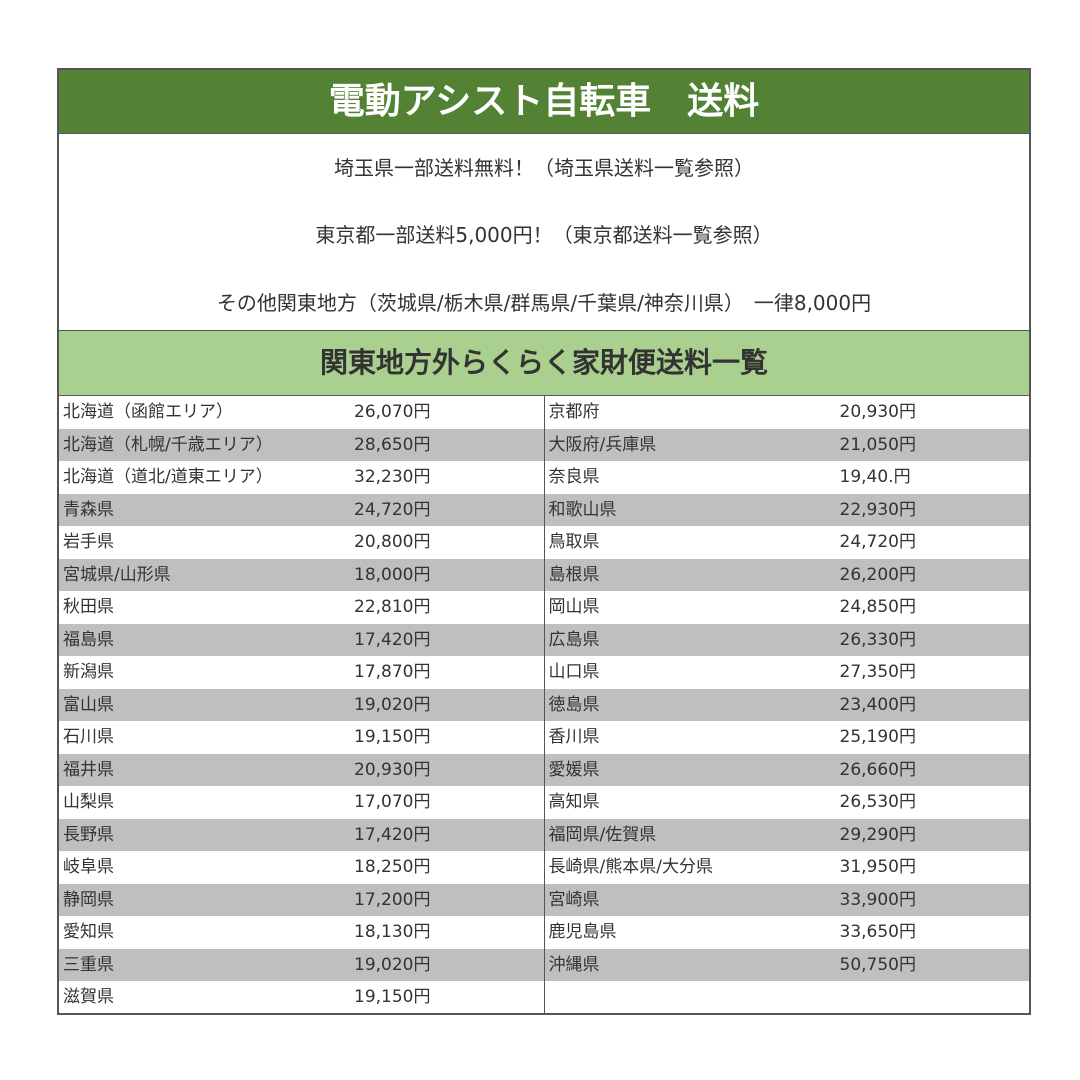  Describe the element at coordinates (877, 964) in the screenshot. I see `shipping-price: 50,750円` at that location.